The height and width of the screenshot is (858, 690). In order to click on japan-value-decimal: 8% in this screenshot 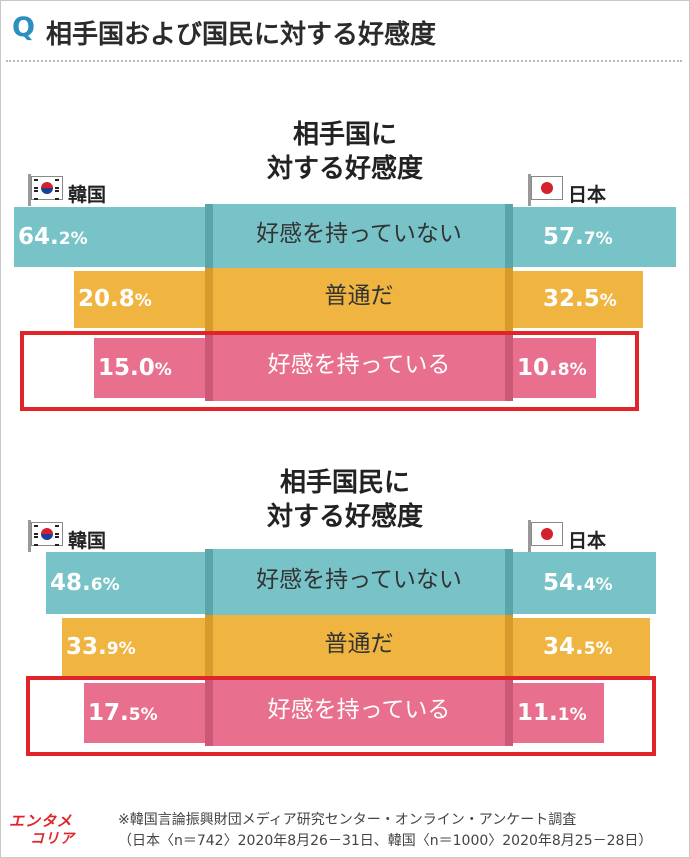, I will do `click(572, 370)`.